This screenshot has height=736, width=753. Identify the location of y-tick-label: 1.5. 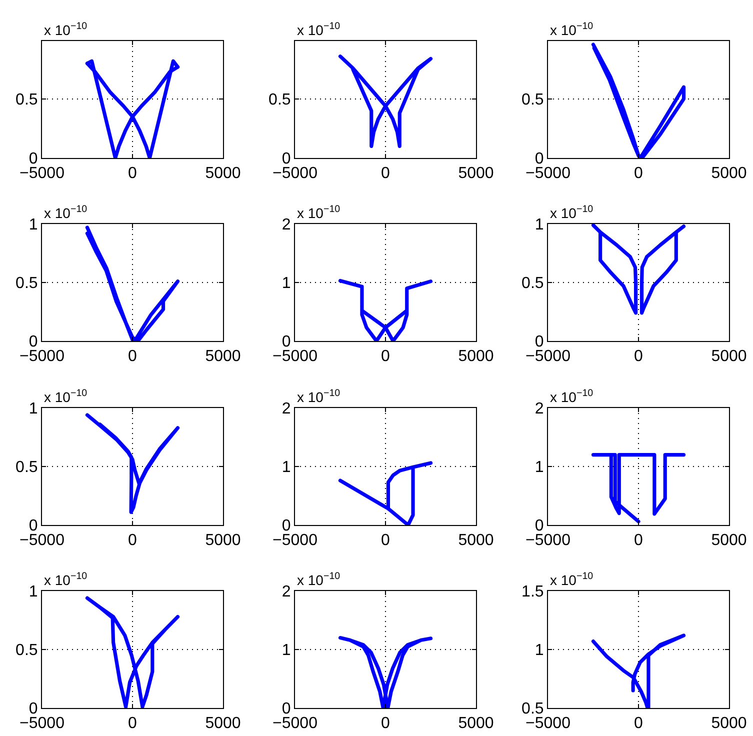
(533, 592).